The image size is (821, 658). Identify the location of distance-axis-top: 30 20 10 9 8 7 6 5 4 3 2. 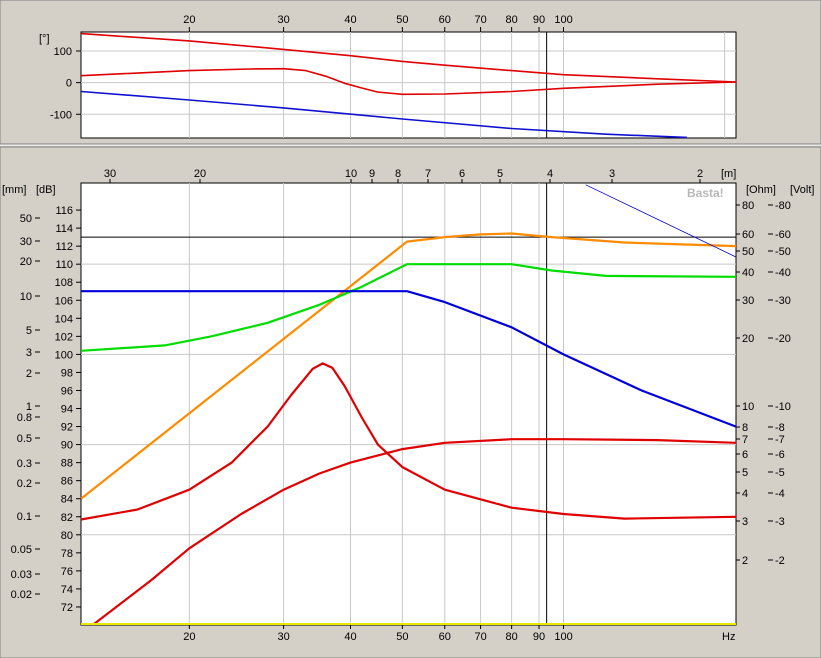
(403, 175).